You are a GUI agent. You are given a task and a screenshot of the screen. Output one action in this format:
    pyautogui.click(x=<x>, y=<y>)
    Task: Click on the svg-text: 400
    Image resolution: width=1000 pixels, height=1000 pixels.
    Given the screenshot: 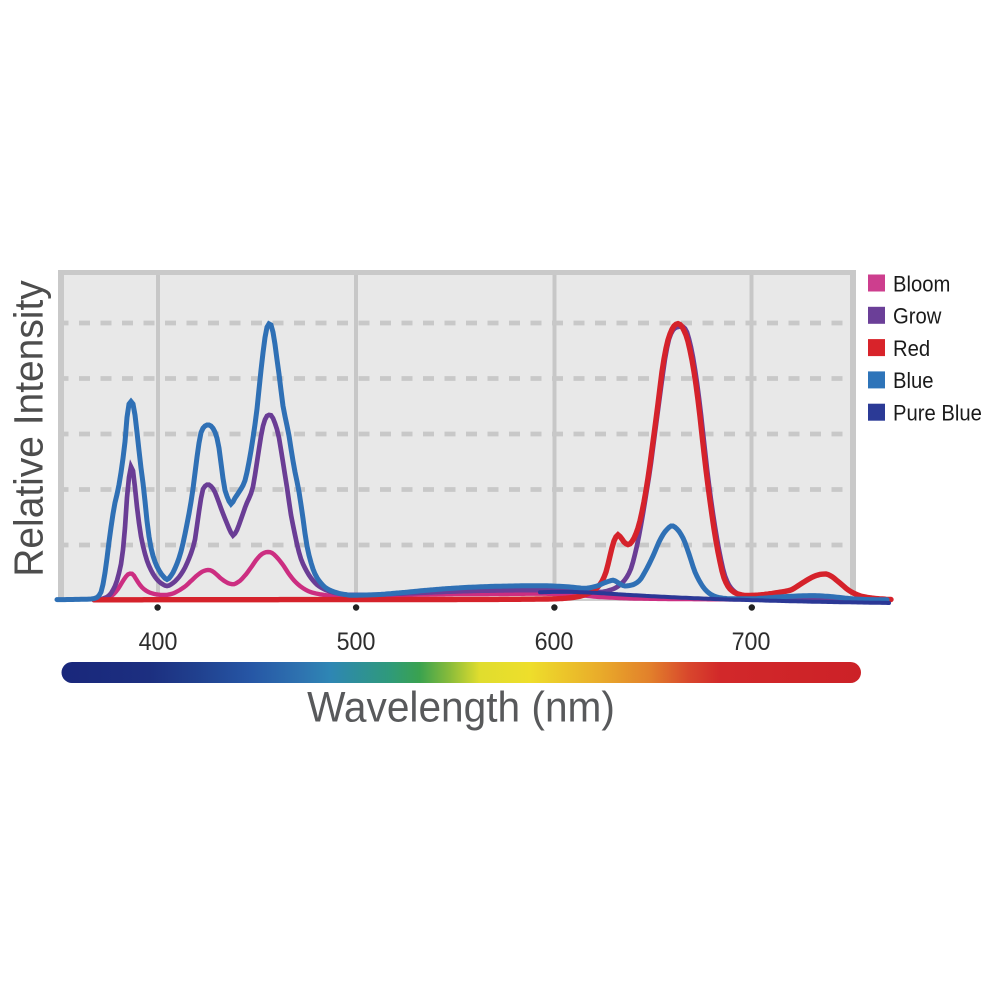 What is the action you would take?
    pyautogui.click(x=158, y=642)
    